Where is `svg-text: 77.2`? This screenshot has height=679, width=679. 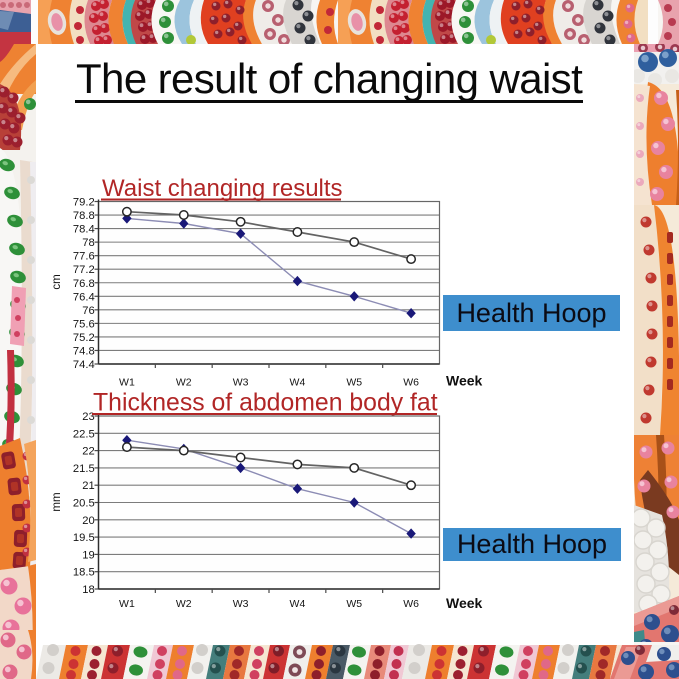 svg-text: 77.2 is located at coordinates (84, 270).